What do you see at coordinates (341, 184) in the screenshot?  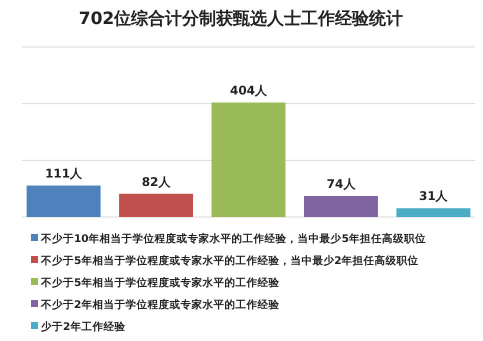 I see `data-label: 74人` at bounding box center [341, 184].